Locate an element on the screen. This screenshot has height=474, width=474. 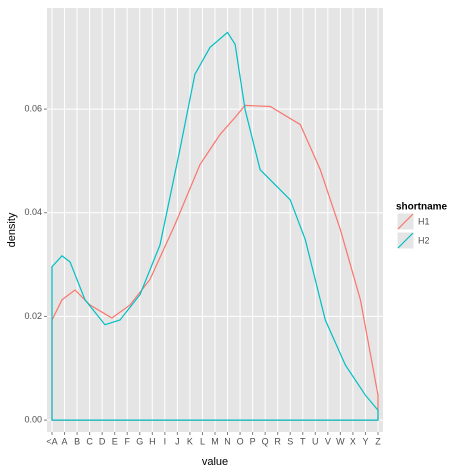
x-tick-label: D is located at coordinates (102, 441).